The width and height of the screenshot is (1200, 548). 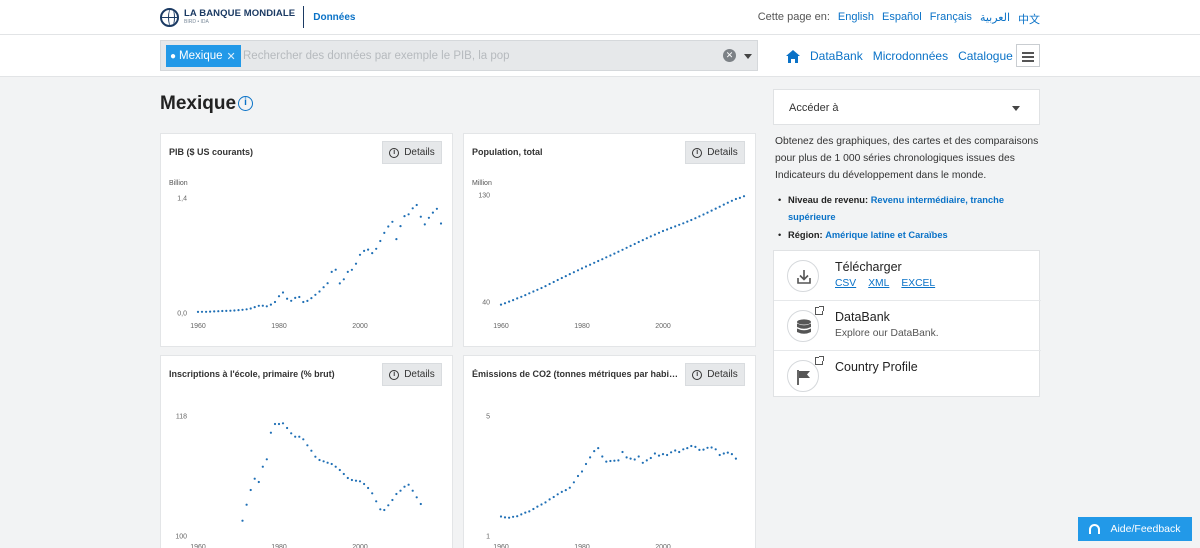 What do you see at coordinates (181, 537) in the screenshot?
I see `y-tick-label: 100` at bounding box center [181, 537].